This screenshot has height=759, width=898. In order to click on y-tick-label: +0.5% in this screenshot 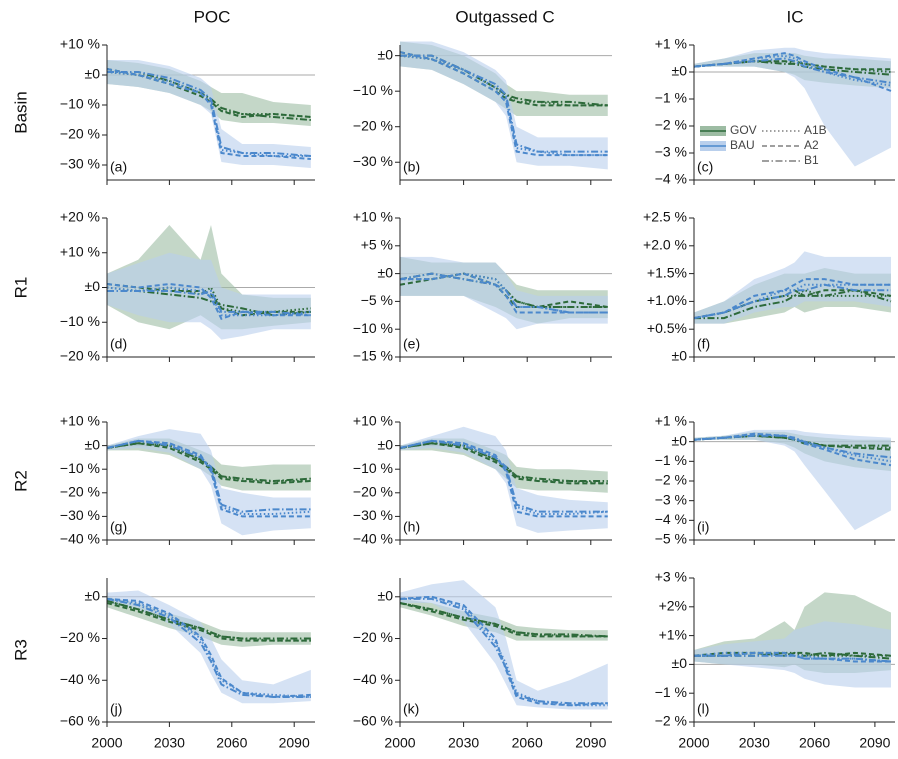, I will do `click(667, 328)`.